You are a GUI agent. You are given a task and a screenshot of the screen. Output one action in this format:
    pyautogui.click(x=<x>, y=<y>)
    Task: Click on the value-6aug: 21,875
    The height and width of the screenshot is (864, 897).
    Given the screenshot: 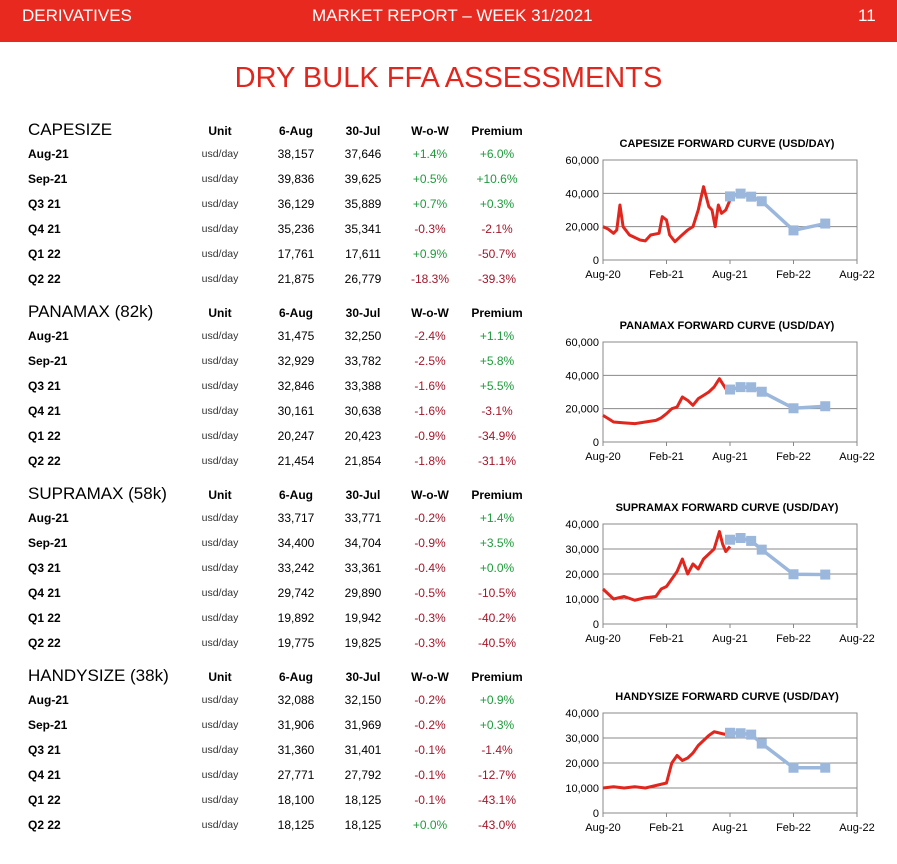 What is the action you would take?
    pyautogui.click(x=296, y=279)
    